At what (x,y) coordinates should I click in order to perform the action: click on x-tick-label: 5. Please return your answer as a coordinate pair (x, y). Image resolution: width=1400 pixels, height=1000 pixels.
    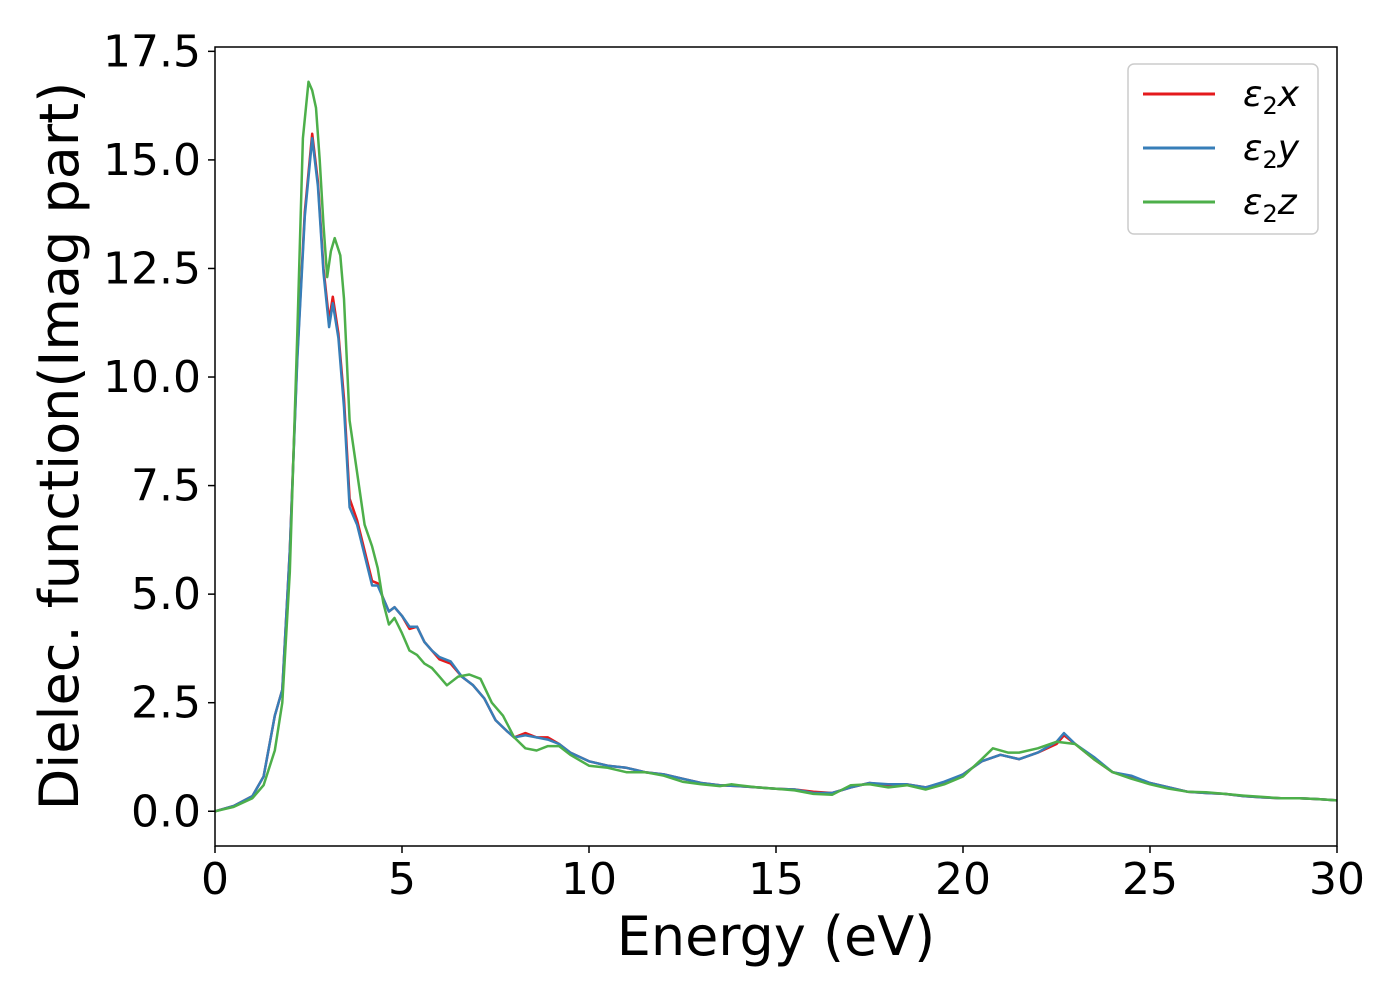
    Looking at the image, I should click on (402, 879).